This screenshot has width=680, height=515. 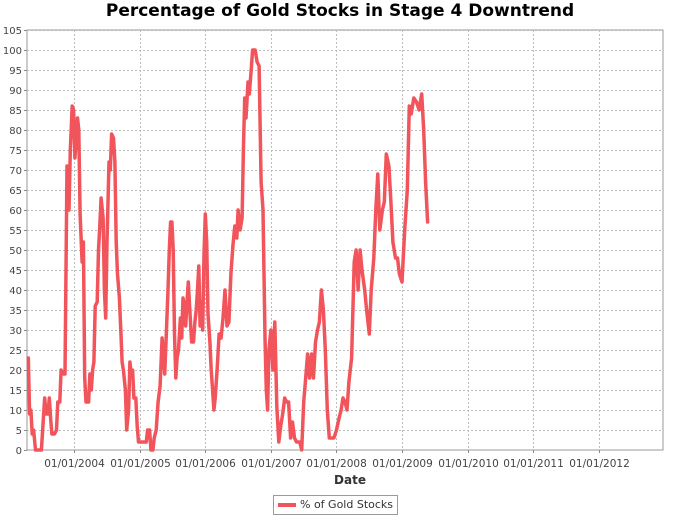 What do you see at coordinates (15, 171) in the screenshot?
I see `y-tick-label: 70` at bounding box center [15, 171].